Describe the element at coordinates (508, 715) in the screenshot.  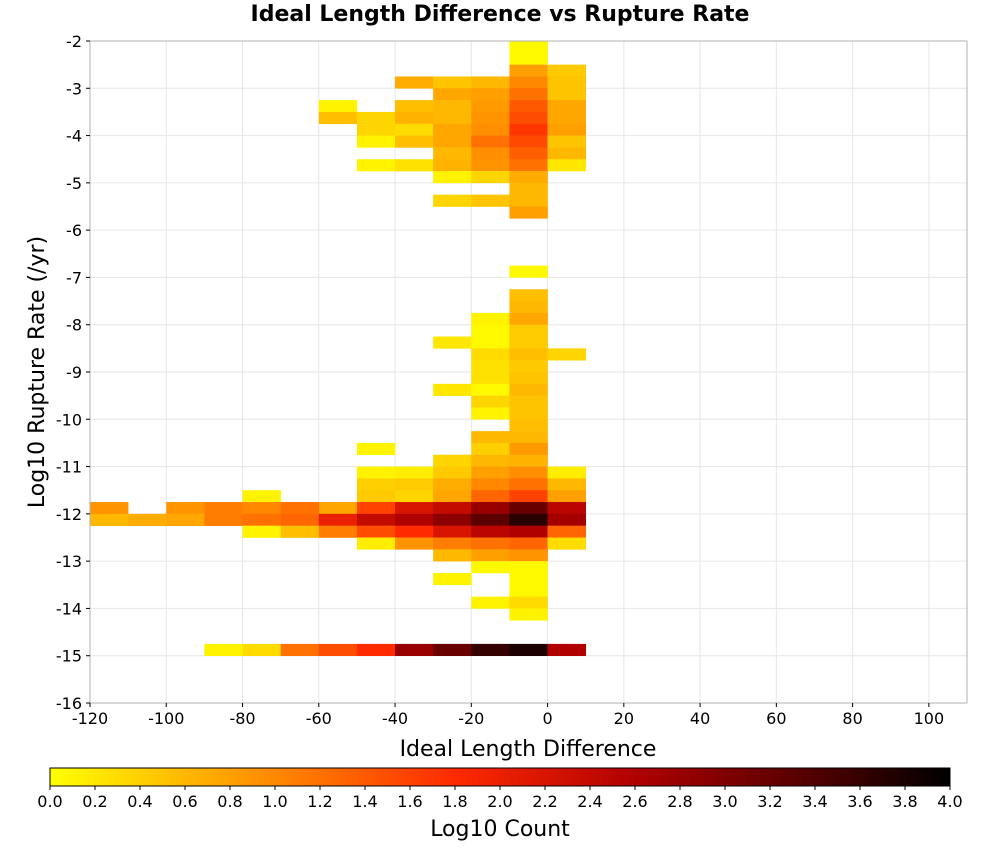
I see `x-axis-ticks: -120 -100 -80 -60 -40 -20 0 20 40 60 80 100` at that location.